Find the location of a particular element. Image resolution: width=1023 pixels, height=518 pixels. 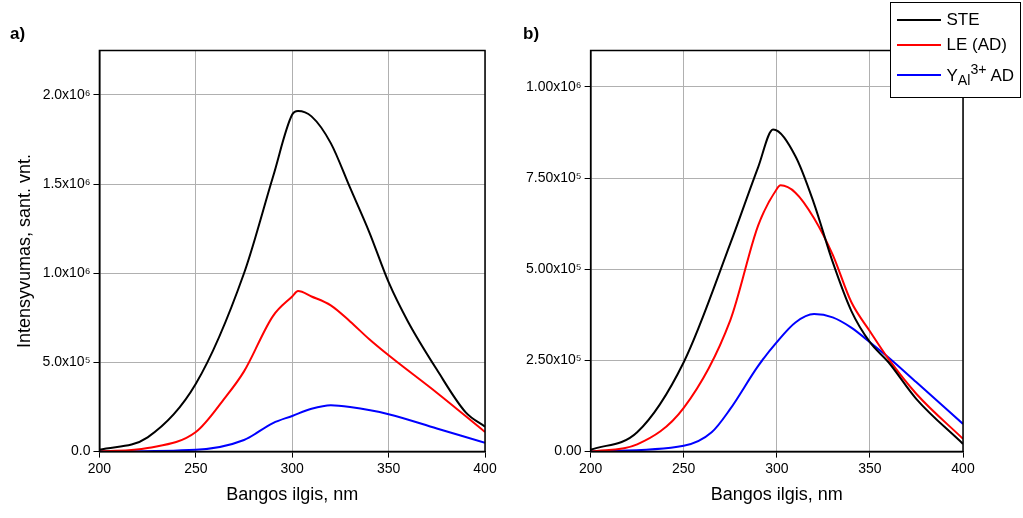

y-tick-label: 1.5x10⁶ is located at coordinates (66, 182).